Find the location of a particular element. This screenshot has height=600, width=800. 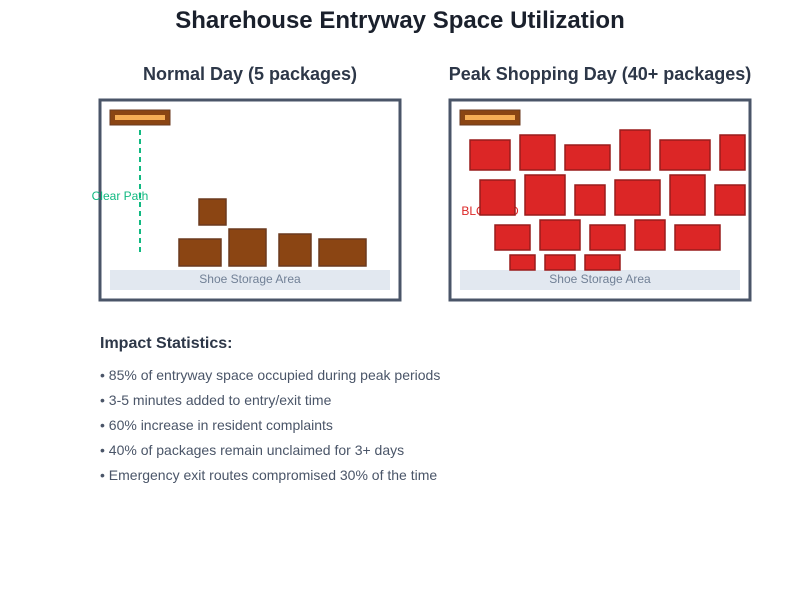

peak-door-mat-stripe is located at coordinates (490, 117).